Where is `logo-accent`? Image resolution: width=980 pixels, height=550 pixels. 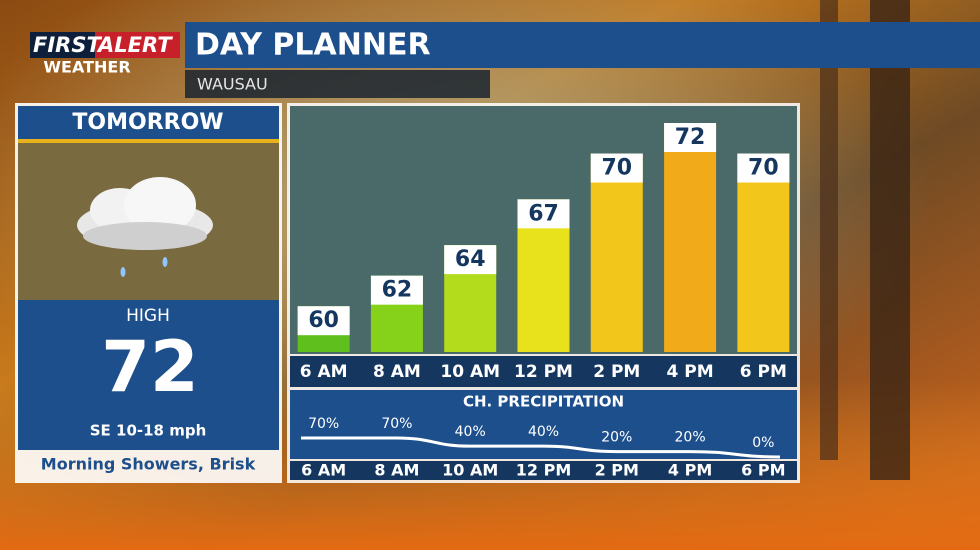 logo-accent is located at coordinates (137, 45).